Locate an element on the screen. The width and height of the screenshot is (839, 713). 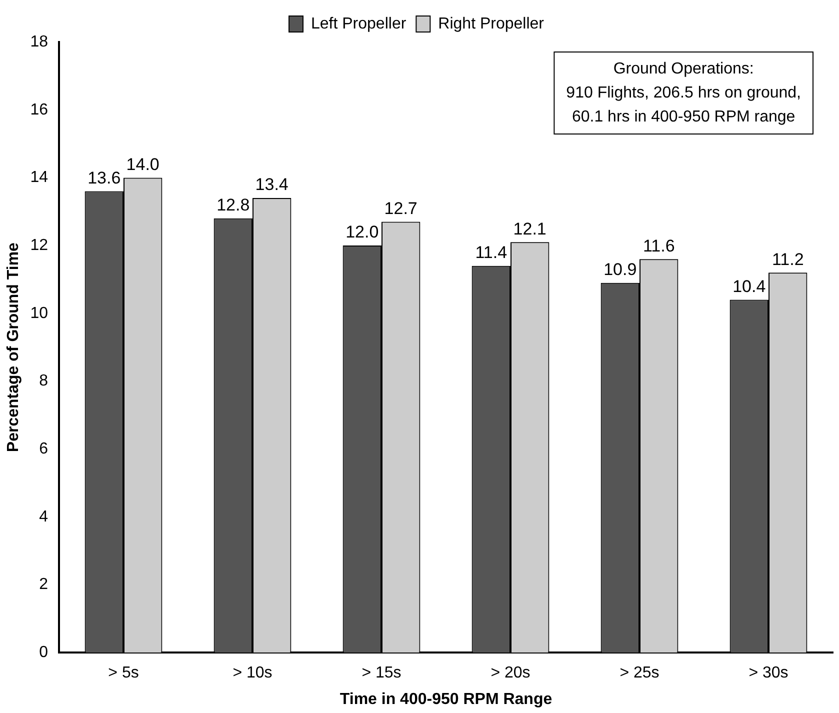
y-tick-label: 8 is located at coordinates (43, 381).